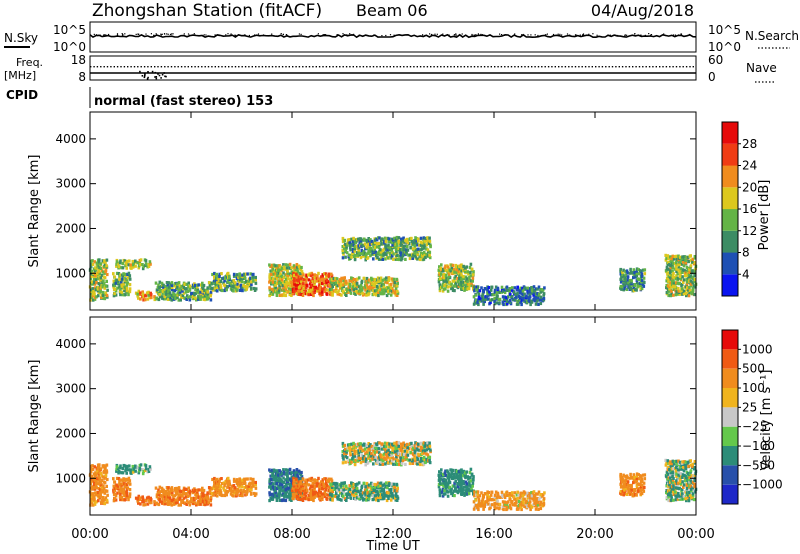  Describe the element at coordinates (749, 144) in the screenshot. I see `colorbar-tick-label: 28` at that location.